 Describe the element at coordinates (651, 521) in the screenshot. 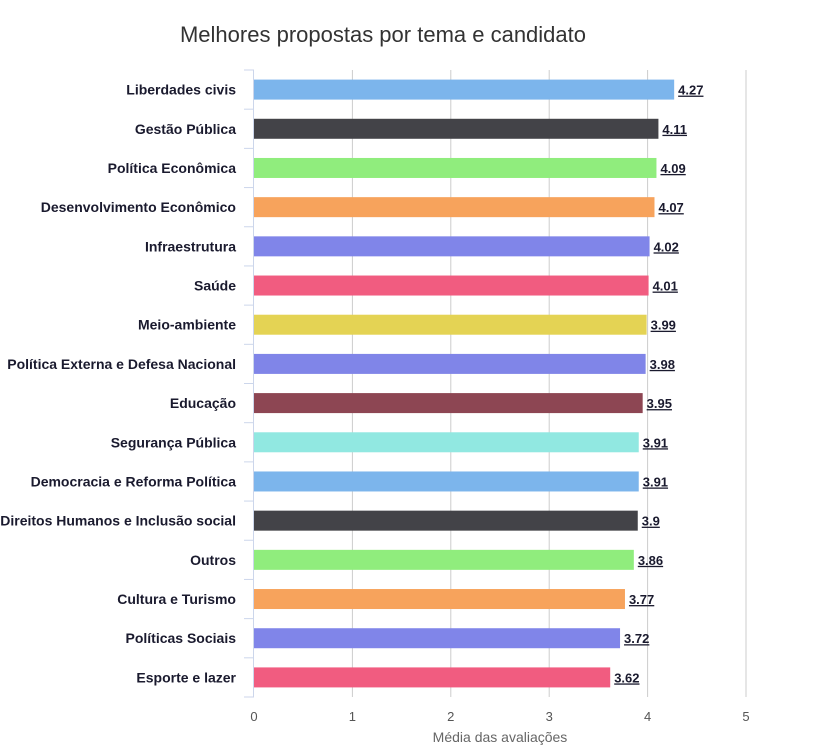

I see `value-label: 3.9` at that location.